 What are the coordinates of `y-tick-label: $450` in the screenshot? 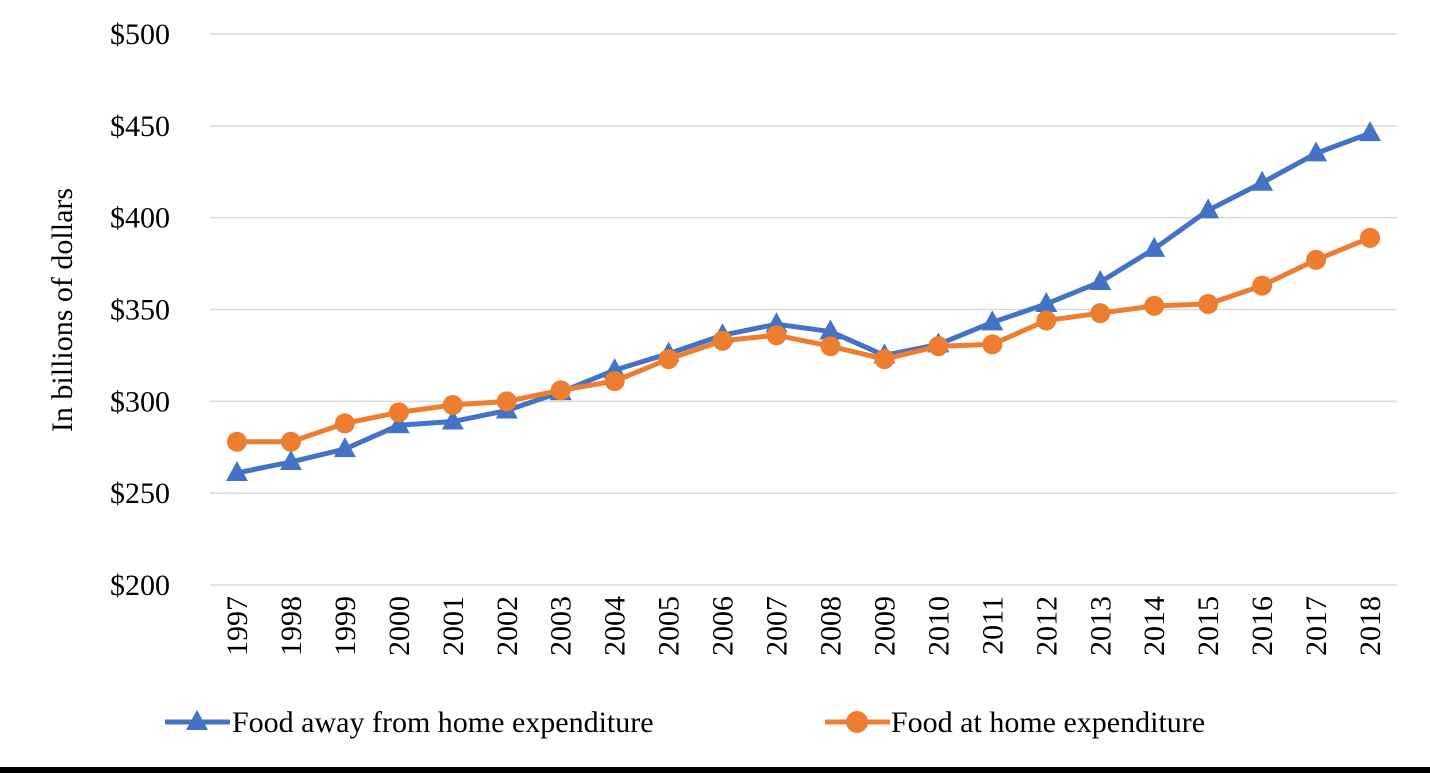 It's located at (140, 126).